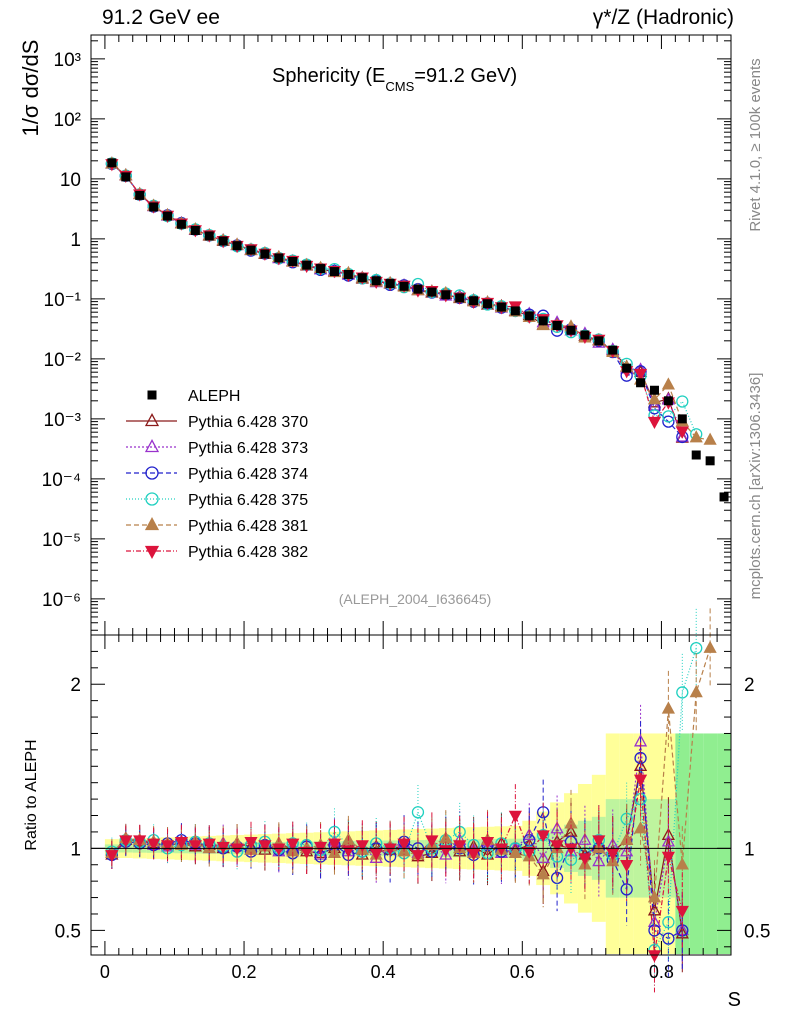 The height and width of the screenshot is (1024, 786). What do you see at coordinates (161, 17) in the screenshot?
I see `header-left-label: 91.2 GeV ee` at bounding box center [161, 17].